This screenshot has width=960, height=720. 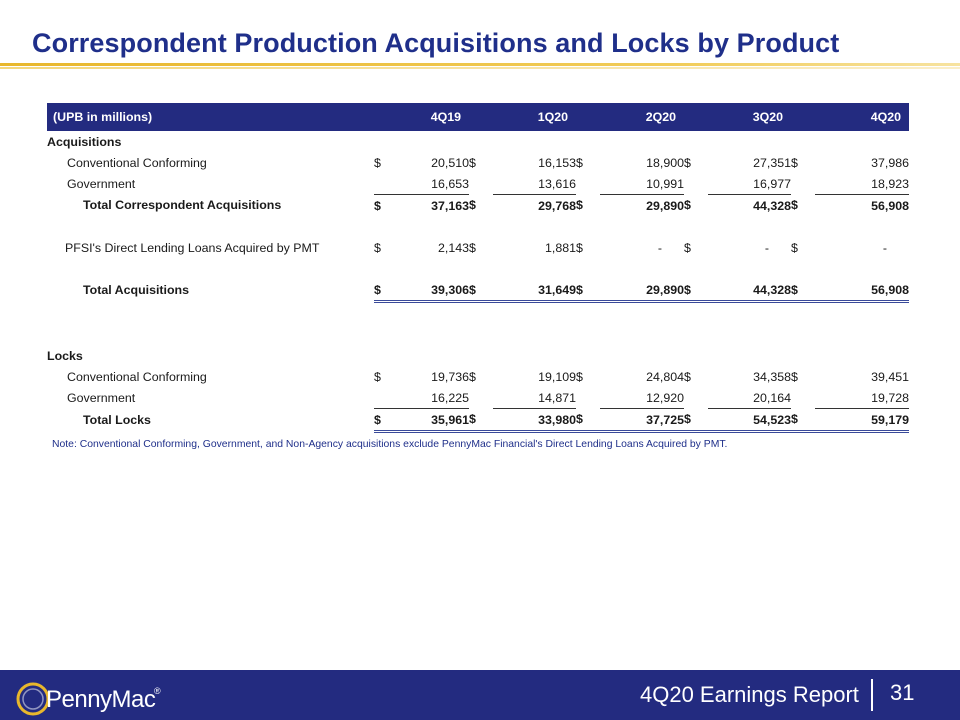 What do you see at coordinates (421, 117) in the screenshot?
I see `header-period: 4Q19` at bounding box center [421, 117].